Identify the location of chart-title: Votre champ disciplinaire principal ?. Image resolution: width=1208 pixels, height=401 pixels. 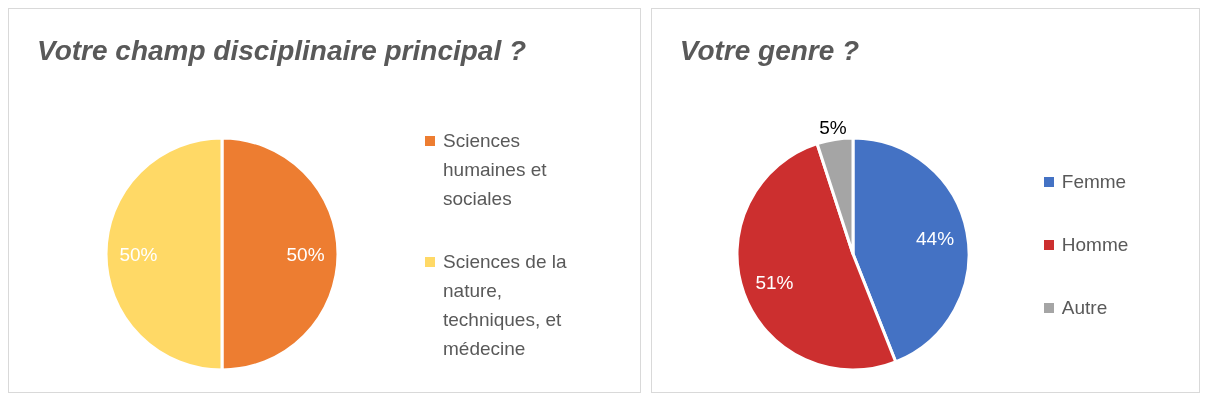
(282, 51).